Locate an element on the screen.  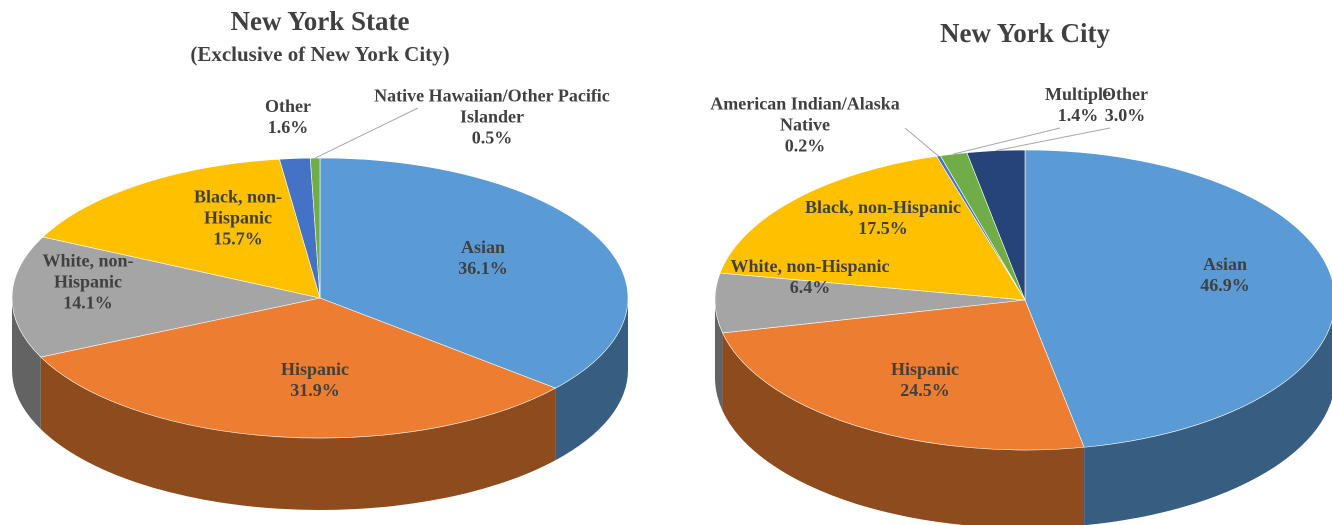
chart-subtitle: (Exclusive of New York City) is located at coordinates (320, 54).